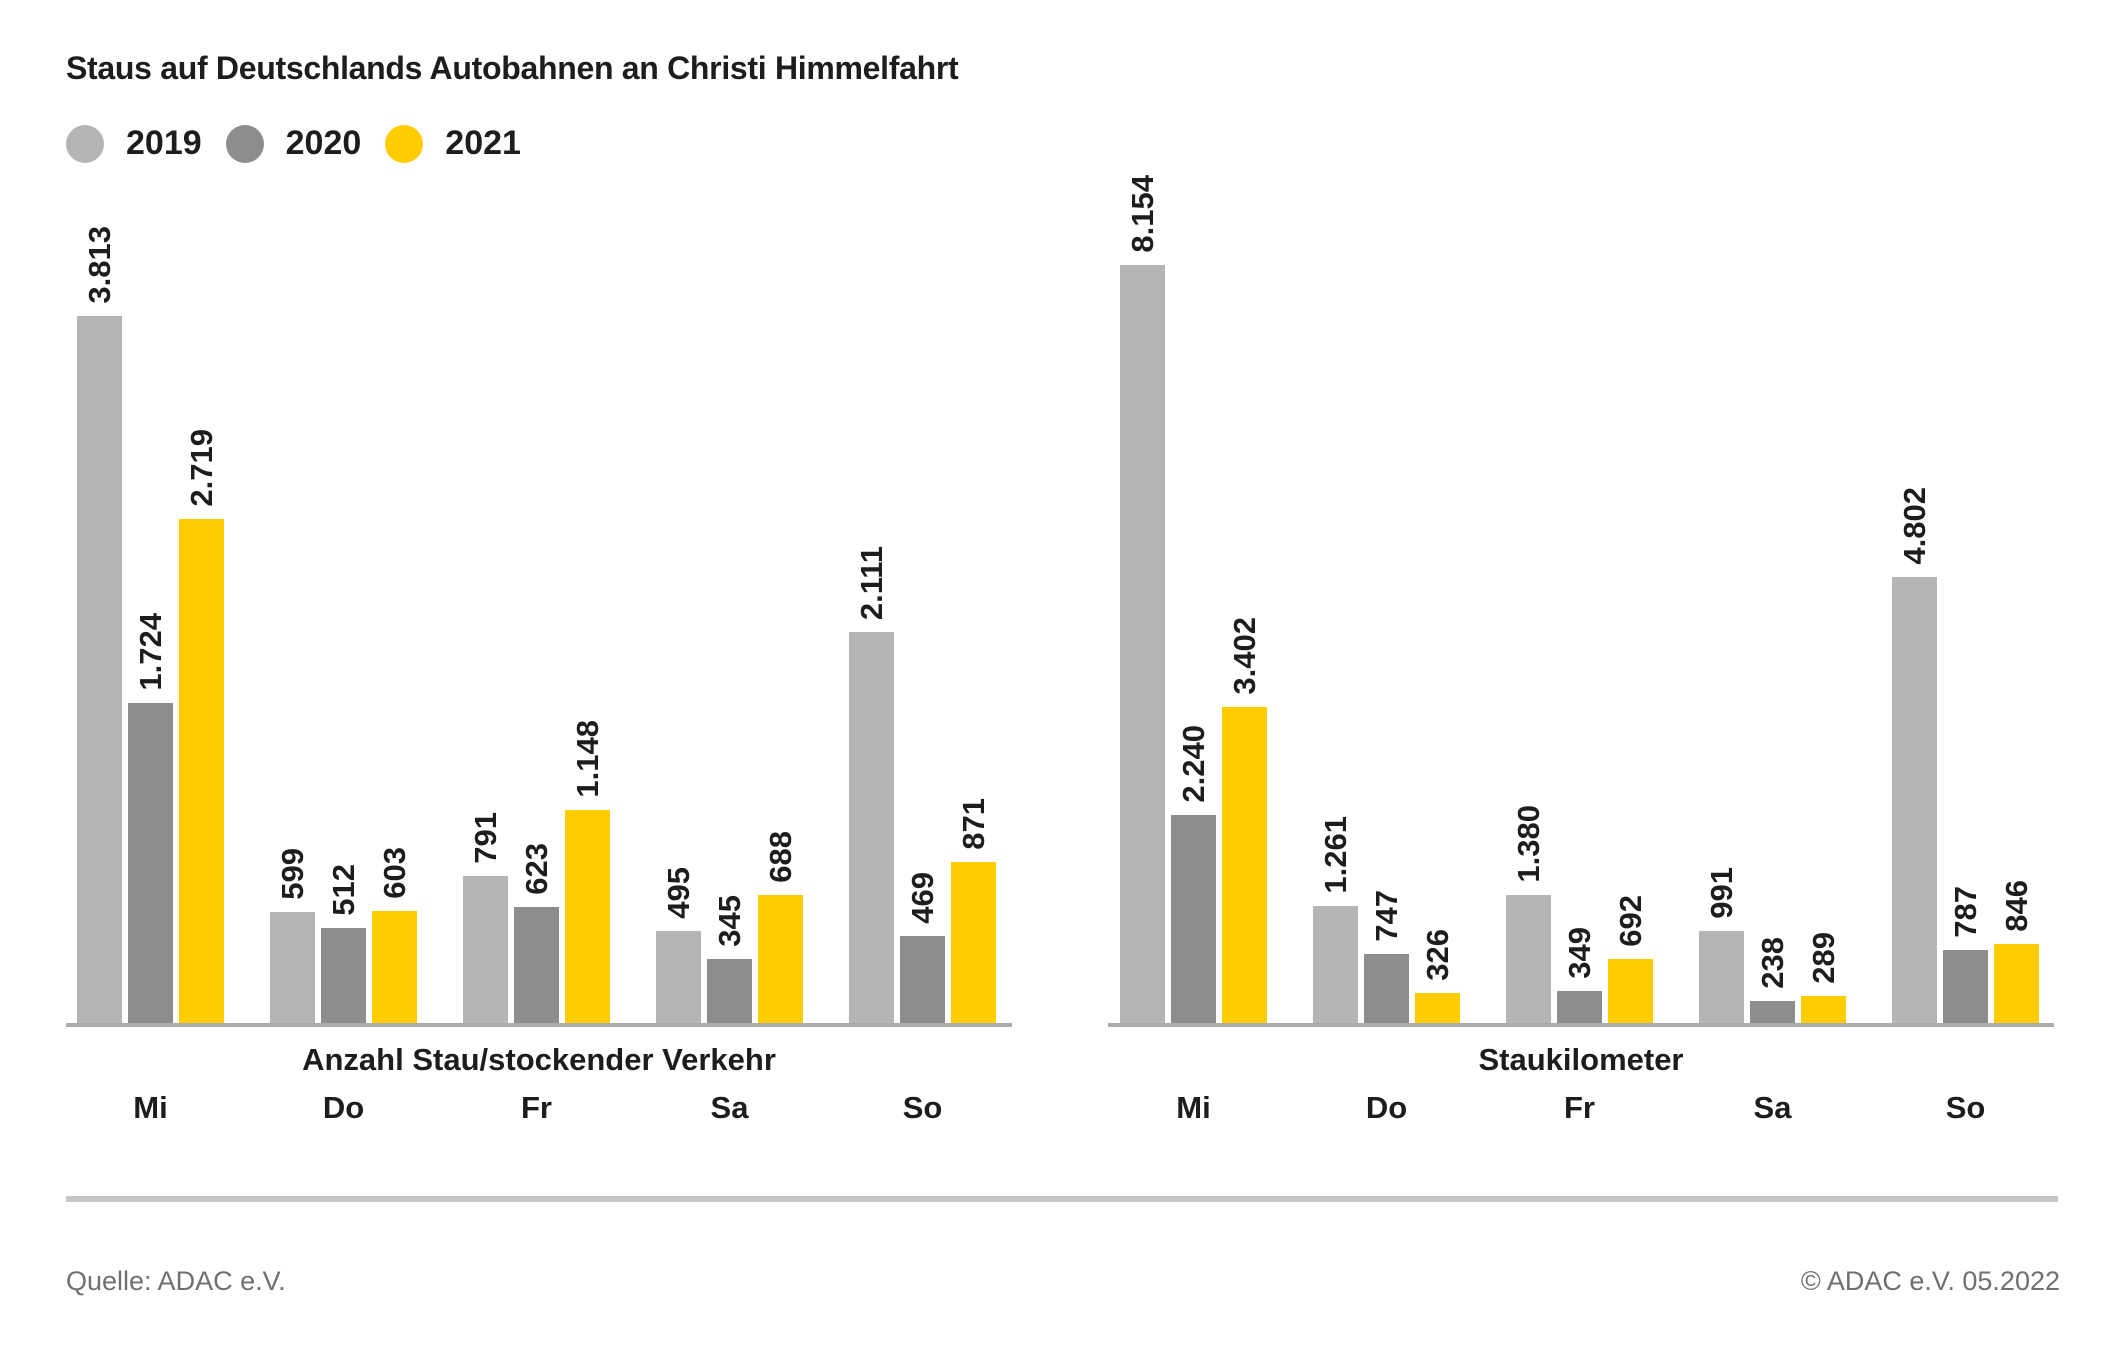 Image resolution: width=2126 pixels, height=1349 pixels. Describe the element at coordinates (485, 838) in the screenshot. I see `value-label-2019-Fr: 791` at that location.